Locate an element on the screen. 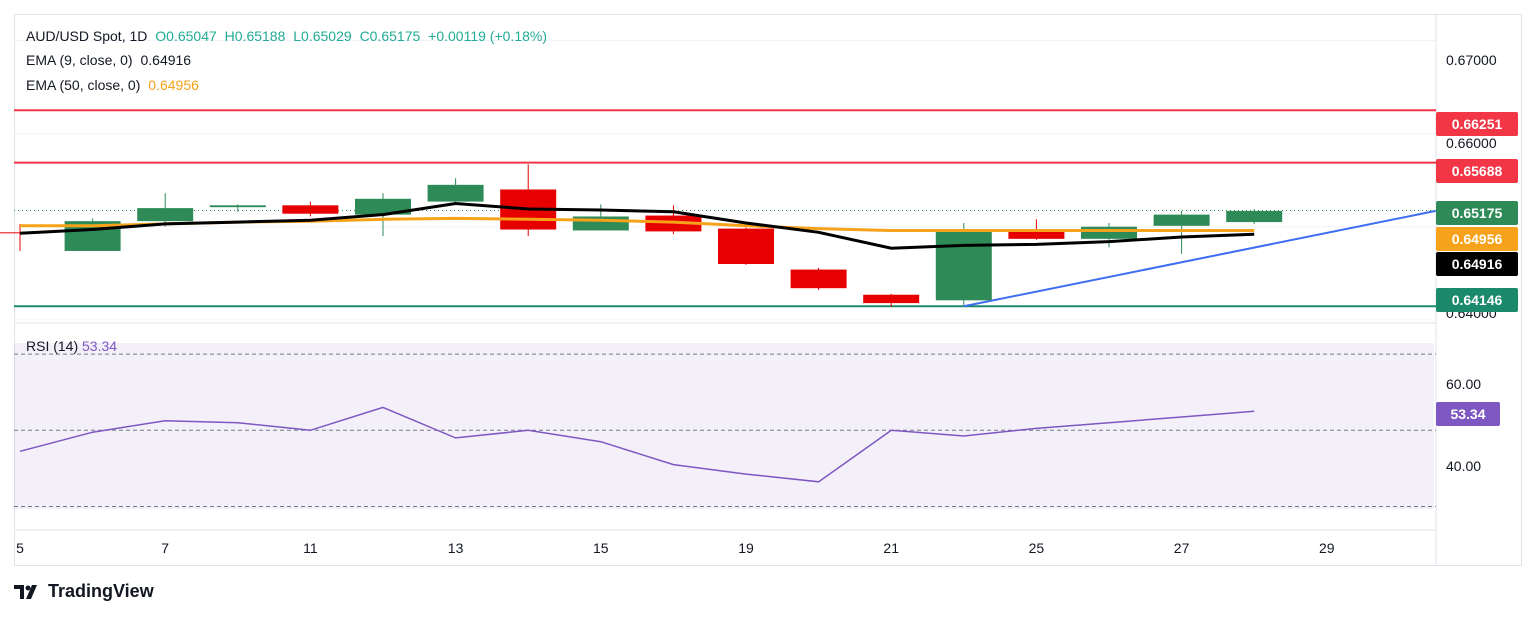  rsi-price-tag: 53.34 is located at coordinates (1468, 414).